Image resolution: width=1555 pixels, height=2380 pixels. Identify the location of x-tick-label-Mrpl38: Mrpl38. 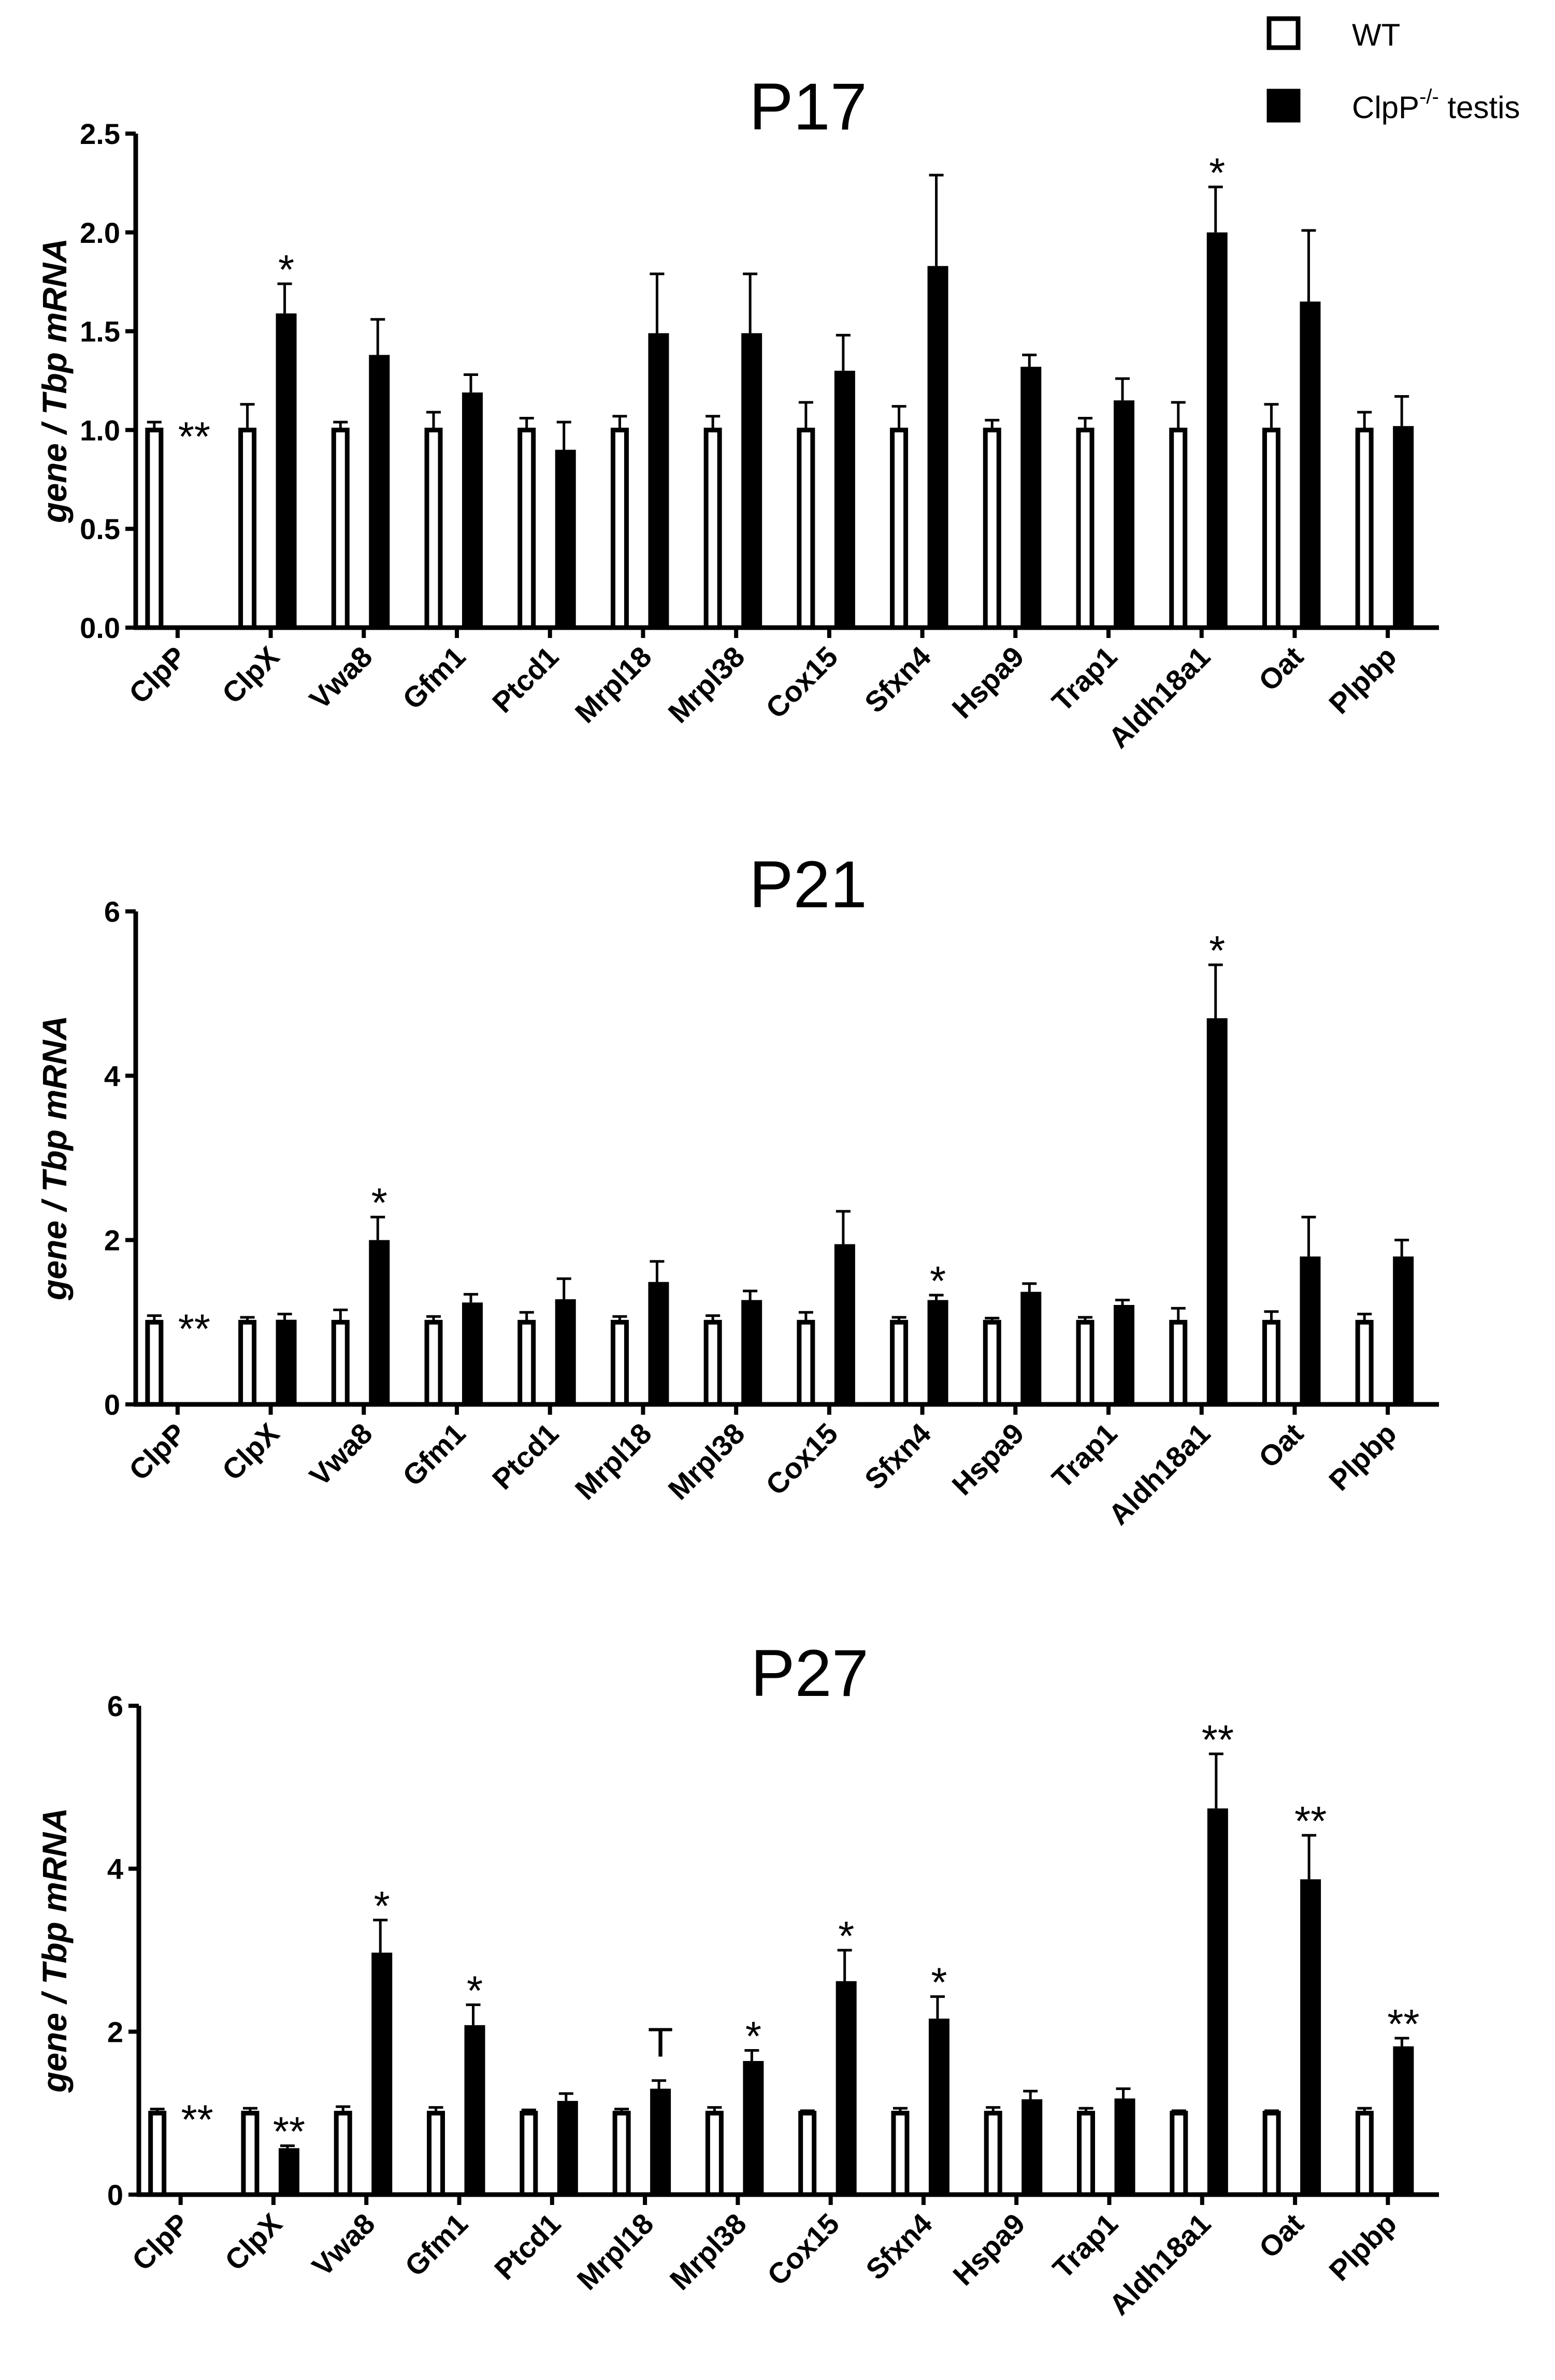
(706, 685).